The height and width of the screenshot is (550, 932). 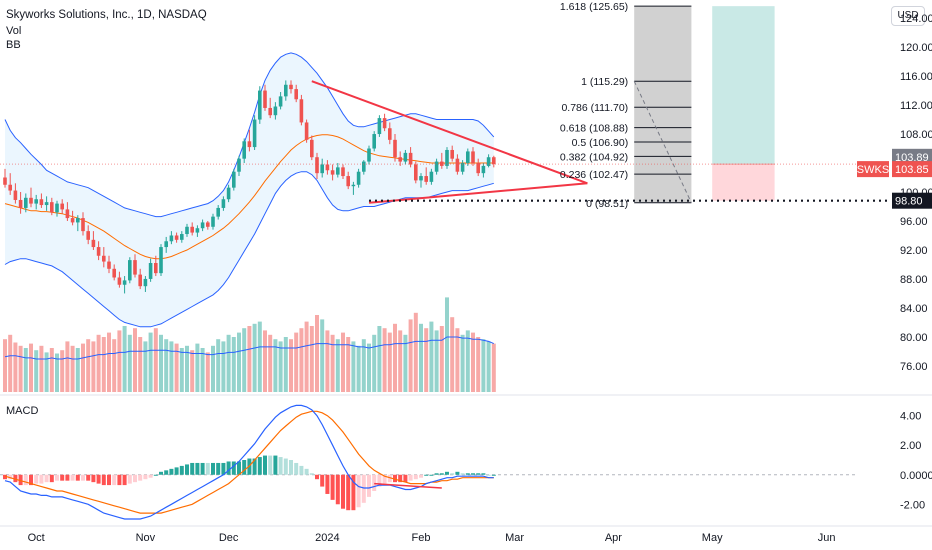 What do you see at coordinates (873, 170) in the screenshot?
I see `symbol-label: SWKS` at bounding box center [873, 170].